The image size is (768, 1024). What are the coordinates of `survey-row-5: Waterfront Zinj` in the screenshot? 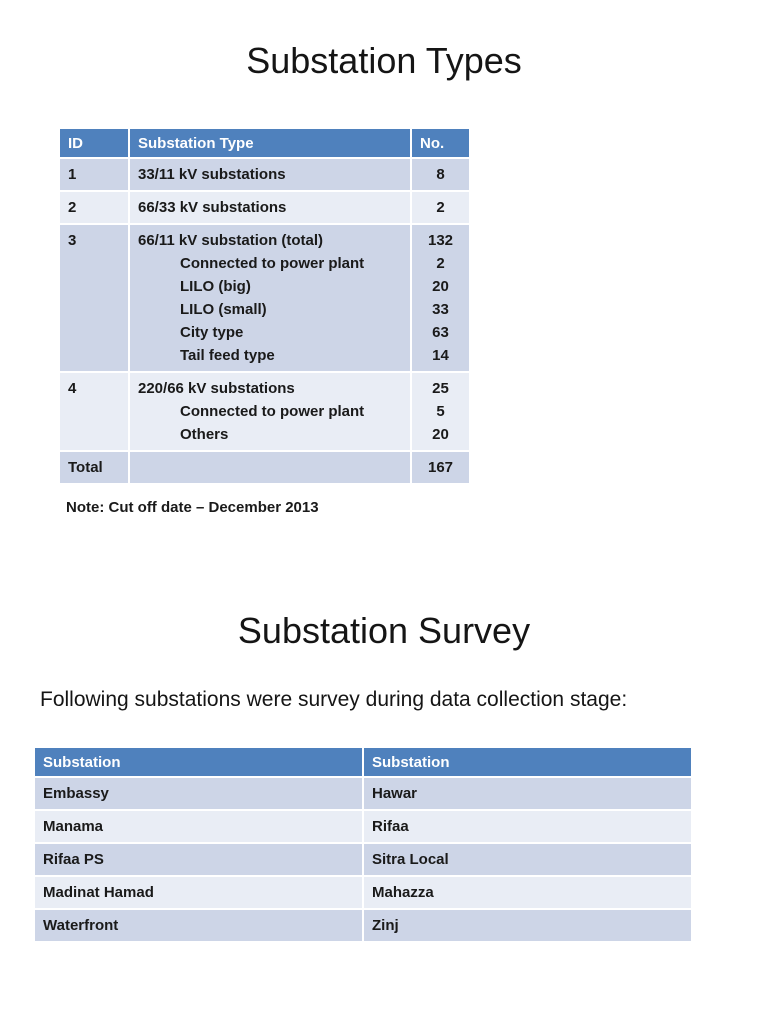 It's located at (363, 925).